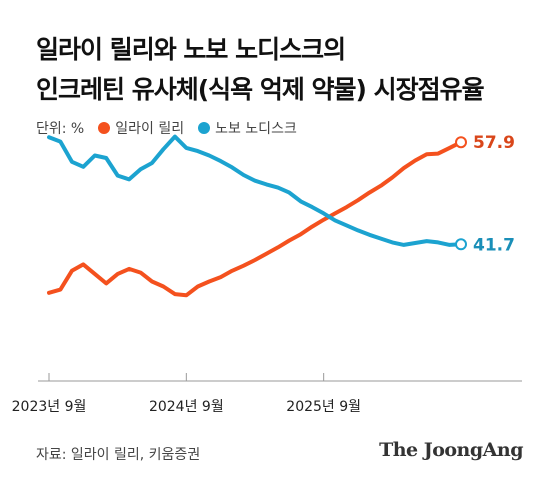 The height and width of the screenshot is (487, 559). Describe the element at coordinates (451, 450) in the screenshot. I see `brand-logo: The JoongAng` at that location.